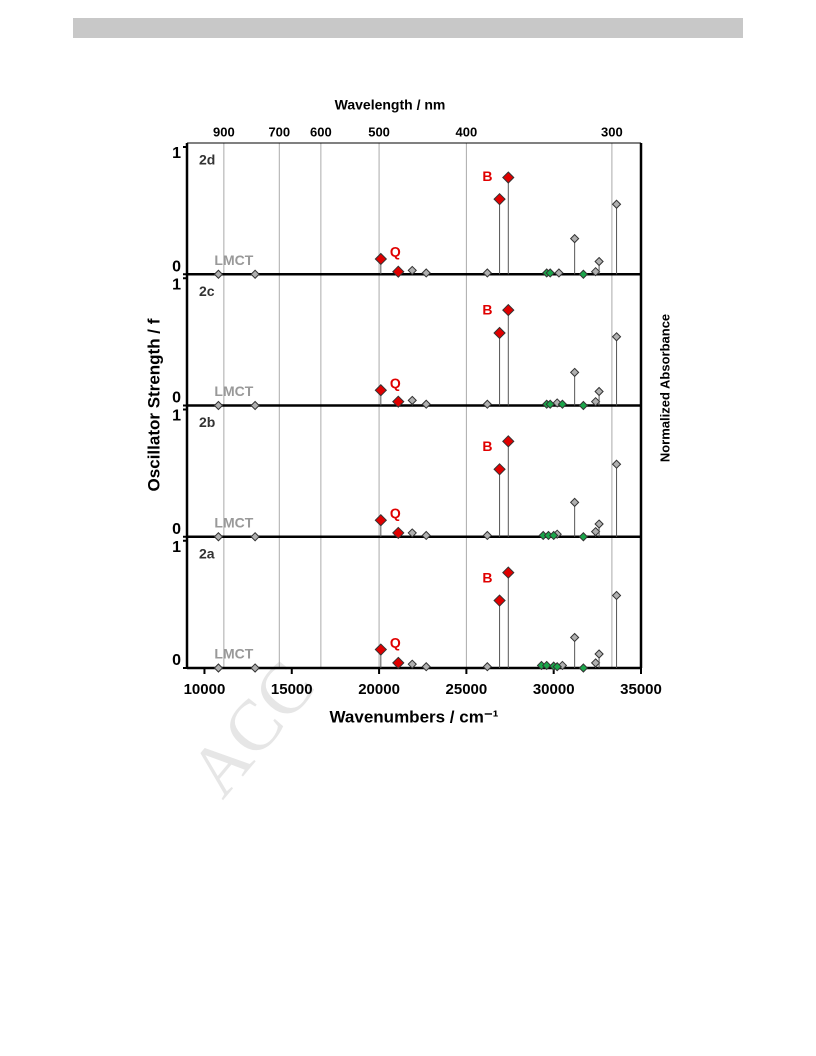 The width and height of the screenshot is (816, 1056). I want to click on x2-tick-label: 300, so click(612, 131).